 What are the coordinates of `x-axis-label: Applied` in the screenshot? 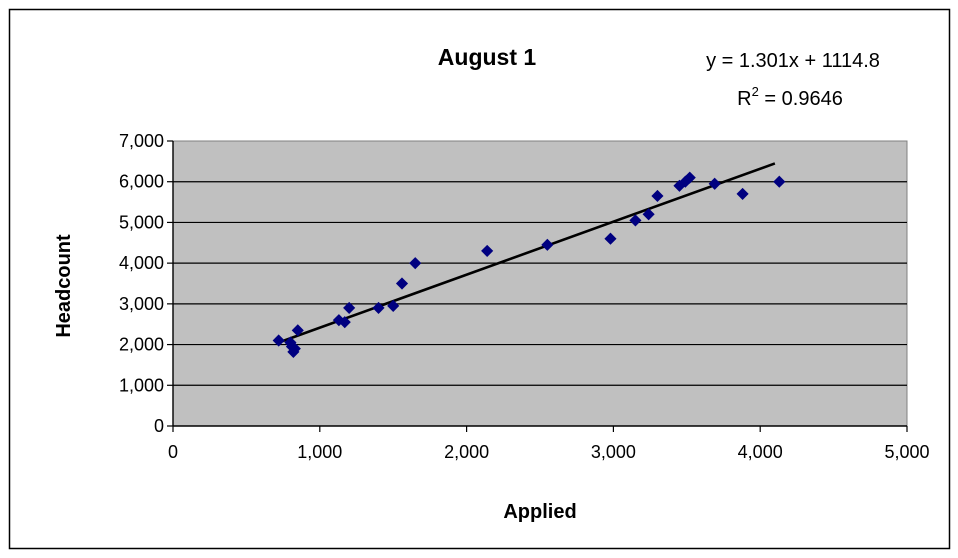 It's located at (539, 512).